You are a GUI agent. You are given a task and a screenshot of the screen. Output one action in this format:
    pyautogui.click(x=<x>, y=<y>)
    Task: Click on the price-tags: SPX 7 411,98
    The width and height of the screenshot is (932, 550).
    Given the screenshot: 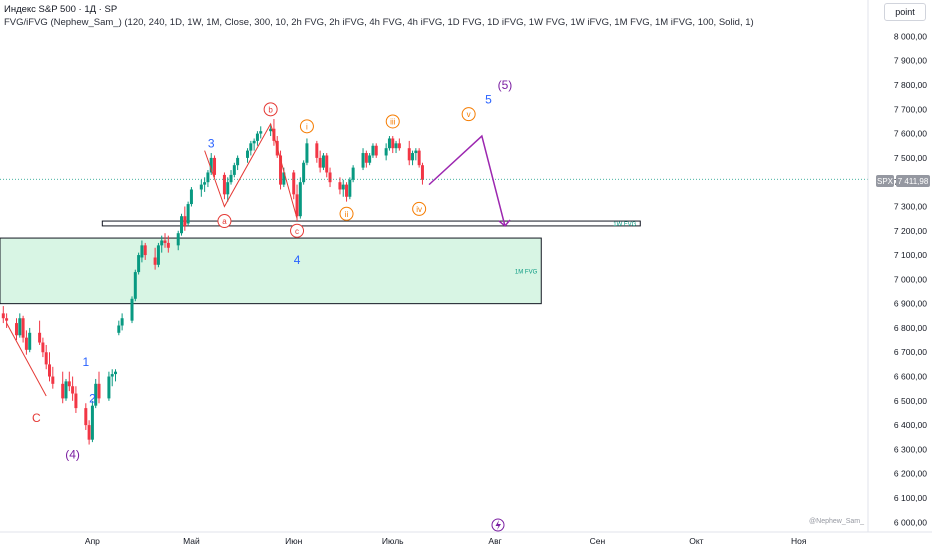 What is the action you would take?
    pyautogui.click(x=903, y=181)
    